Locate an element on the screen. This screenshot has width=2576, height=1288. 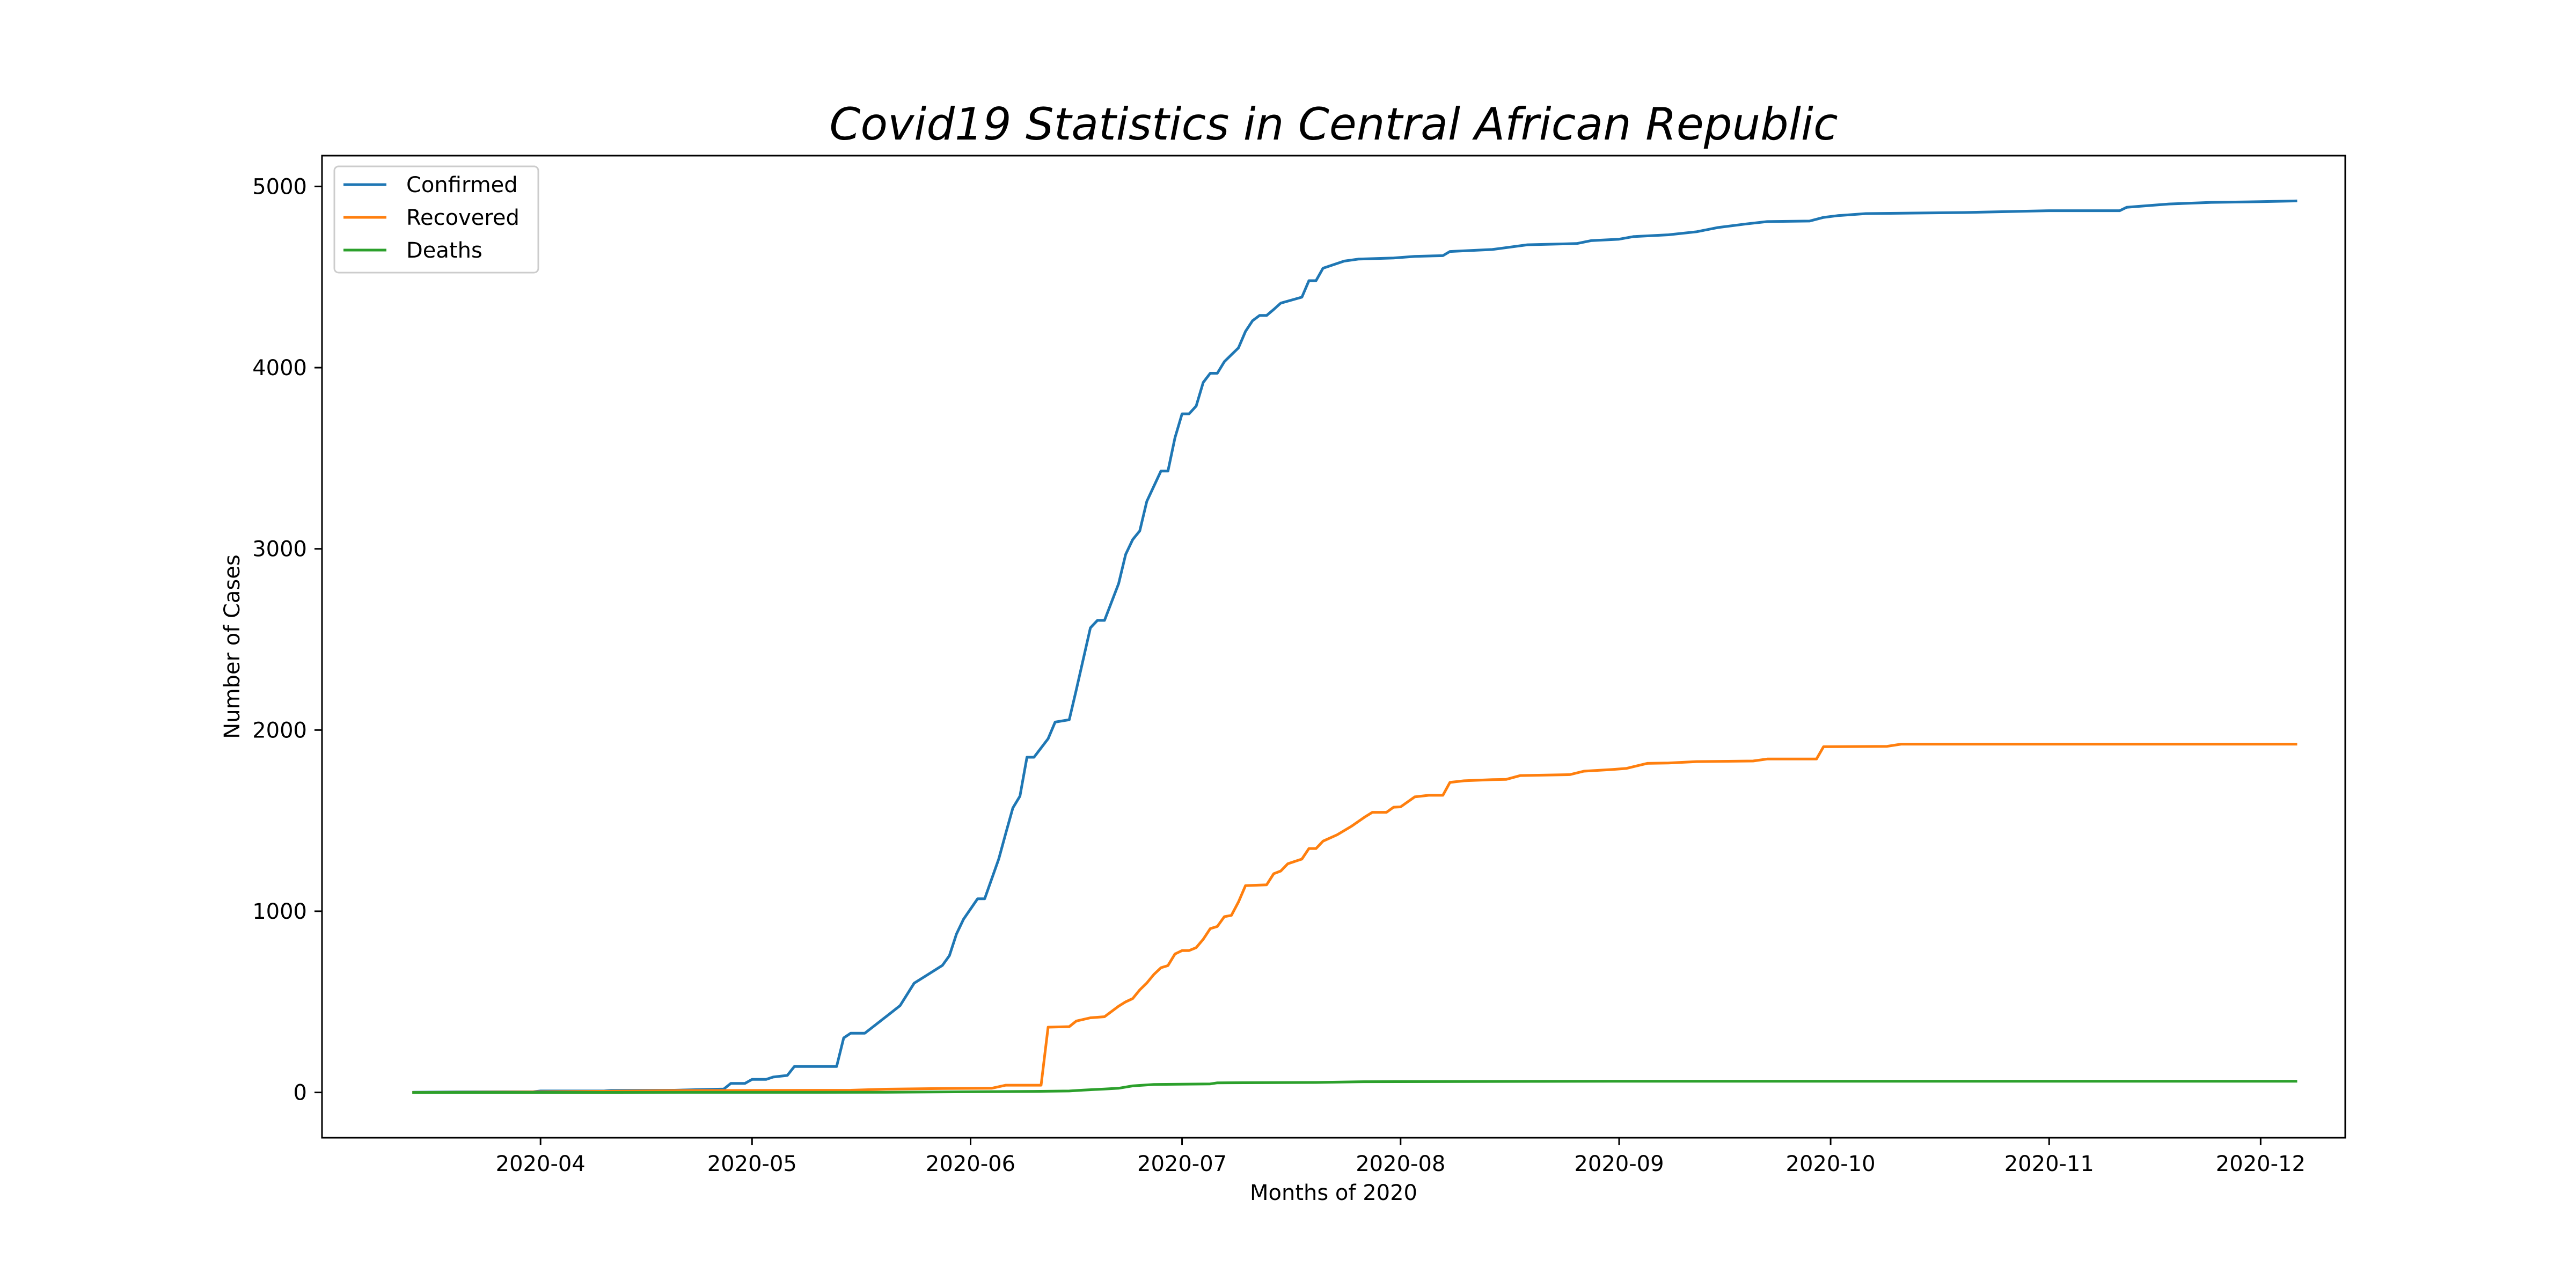
y-tick-label: 5000 is located at coordinates (279, 186).